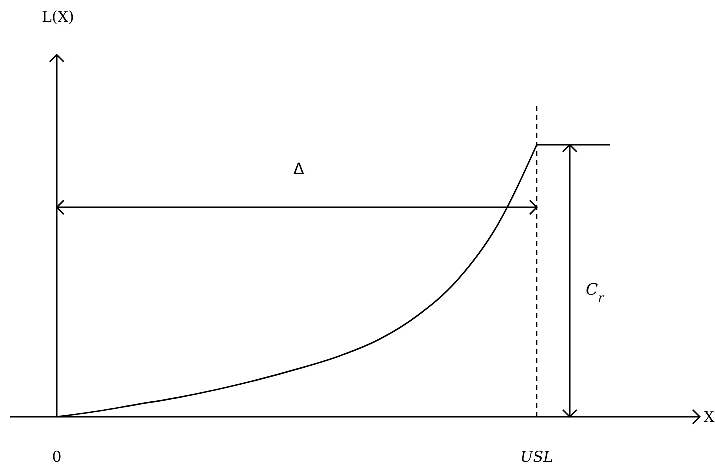 The height and width of the screenshot is (473, 715). I want to click on x-tick-label: 0, so click(57, 457).